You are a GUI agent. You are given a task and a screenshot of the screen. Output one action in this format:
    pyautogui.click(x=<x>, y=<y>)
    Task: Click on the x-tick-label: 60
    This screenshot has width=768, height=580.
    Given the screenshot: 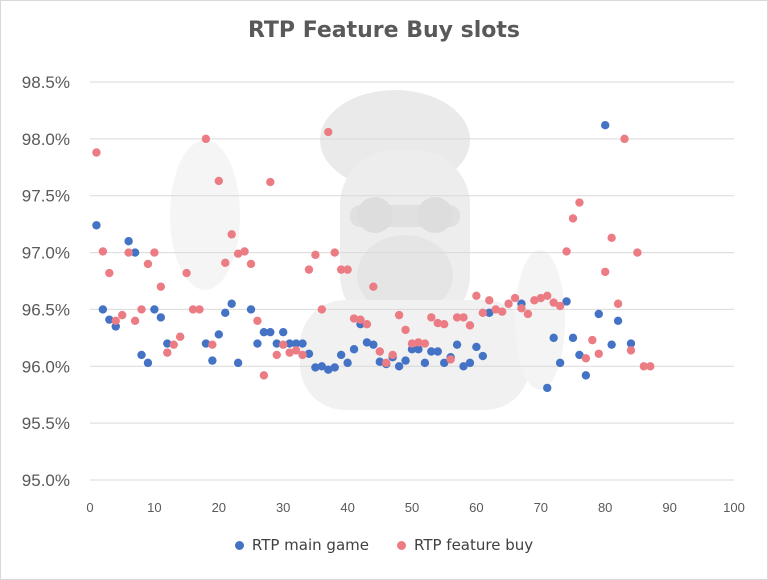 What is the action you would take?
    pyautogui.click(x=476, y=507)
    